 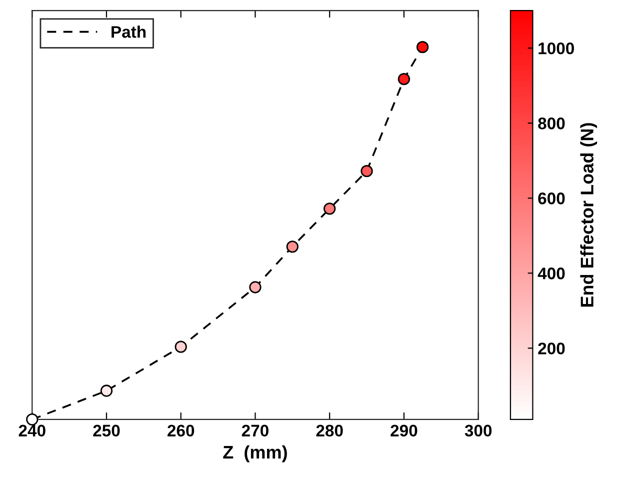 What do you see at coordinates (32, 430) in the screenshot?
I see `x-tick-label: 240` at bounding box center [32, 430].